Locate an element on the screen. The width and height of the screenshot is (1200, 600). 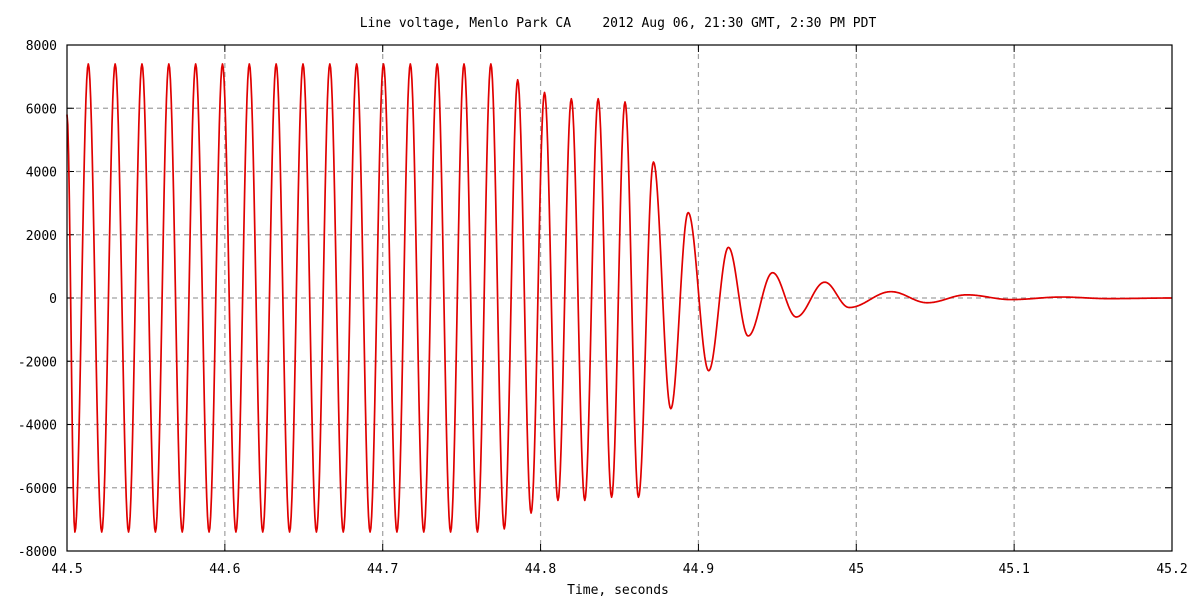
x-tick-label: 45.2 is located at coordinates (1171, 569).